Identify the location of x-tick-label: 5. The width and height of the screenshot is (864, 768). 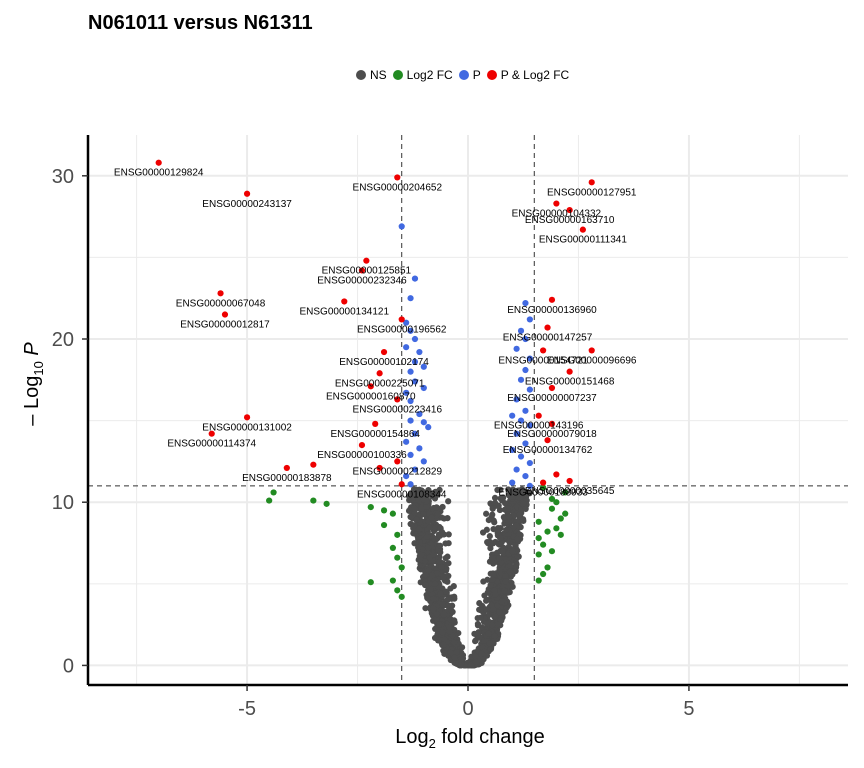
(688, 709).